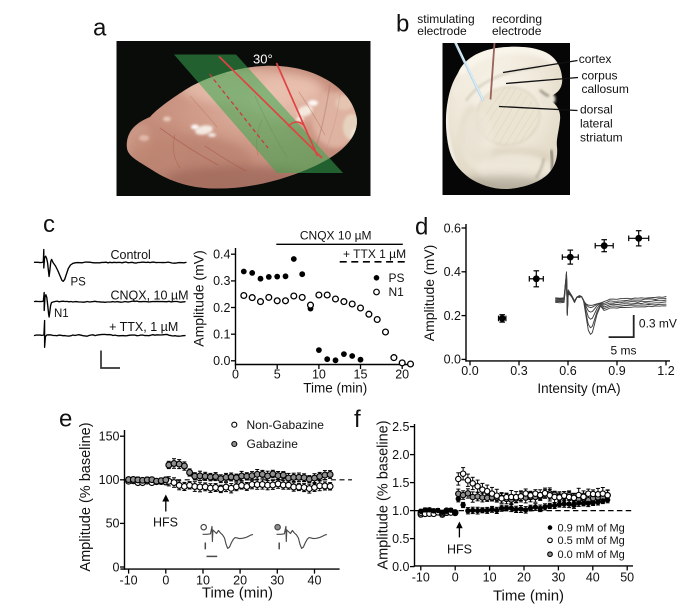  Describe the element at coordinates (109, 437) in the screenshot. I see `svg-text: 150` at that location.